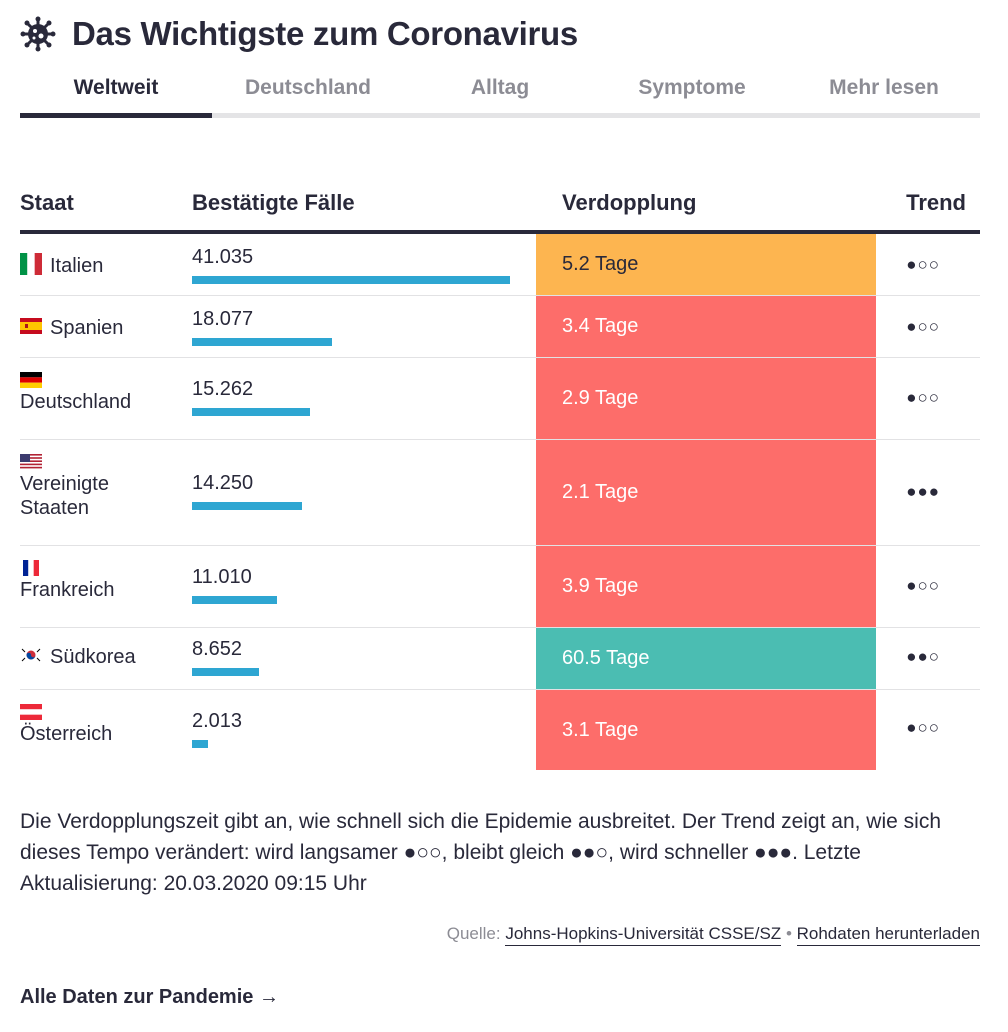  What do you see at coordinates (47, 202) in the screenshot?
I see `column-header-country: Staat` at bounding box center [47, 202].